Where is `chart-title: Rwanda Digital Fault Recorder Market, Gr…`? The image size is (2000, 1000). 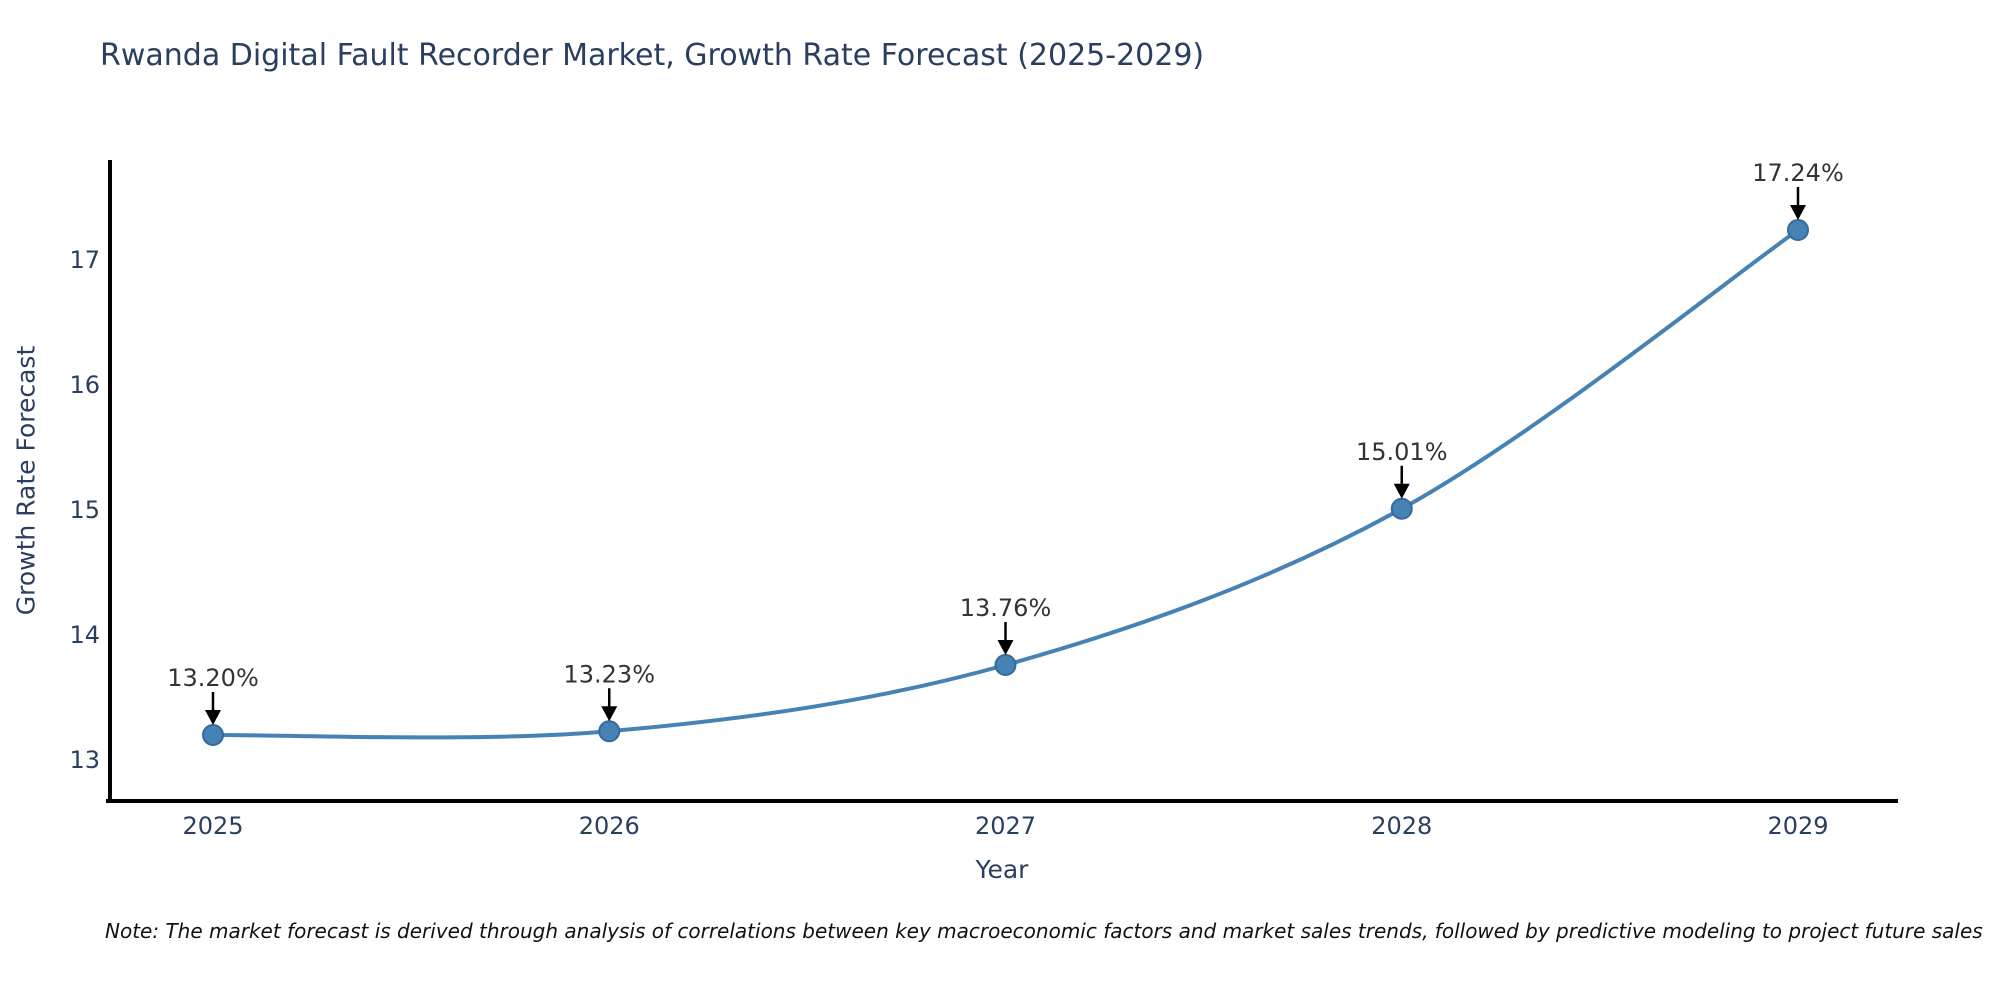
chart-title: Rwanda Digital Fault Recorder Market, Gr… is located at coordinates (652, 55).